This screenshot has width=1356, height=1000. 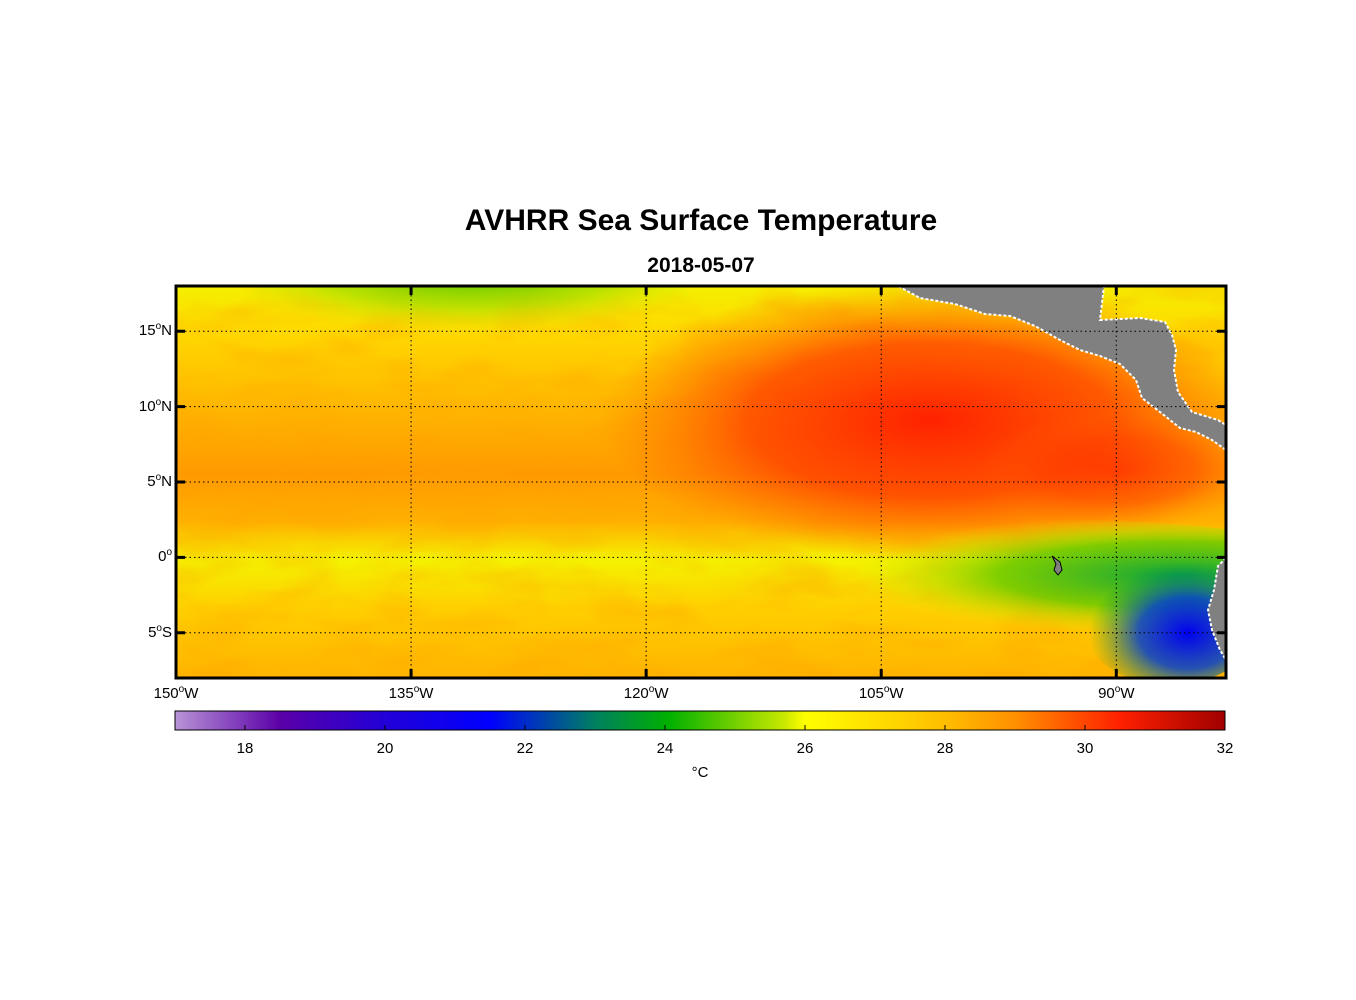 What do you see at coordinates (385, 748) in the screenshot?
I see `colorbar-tick-label: 20` at bounding box center [385, 748].